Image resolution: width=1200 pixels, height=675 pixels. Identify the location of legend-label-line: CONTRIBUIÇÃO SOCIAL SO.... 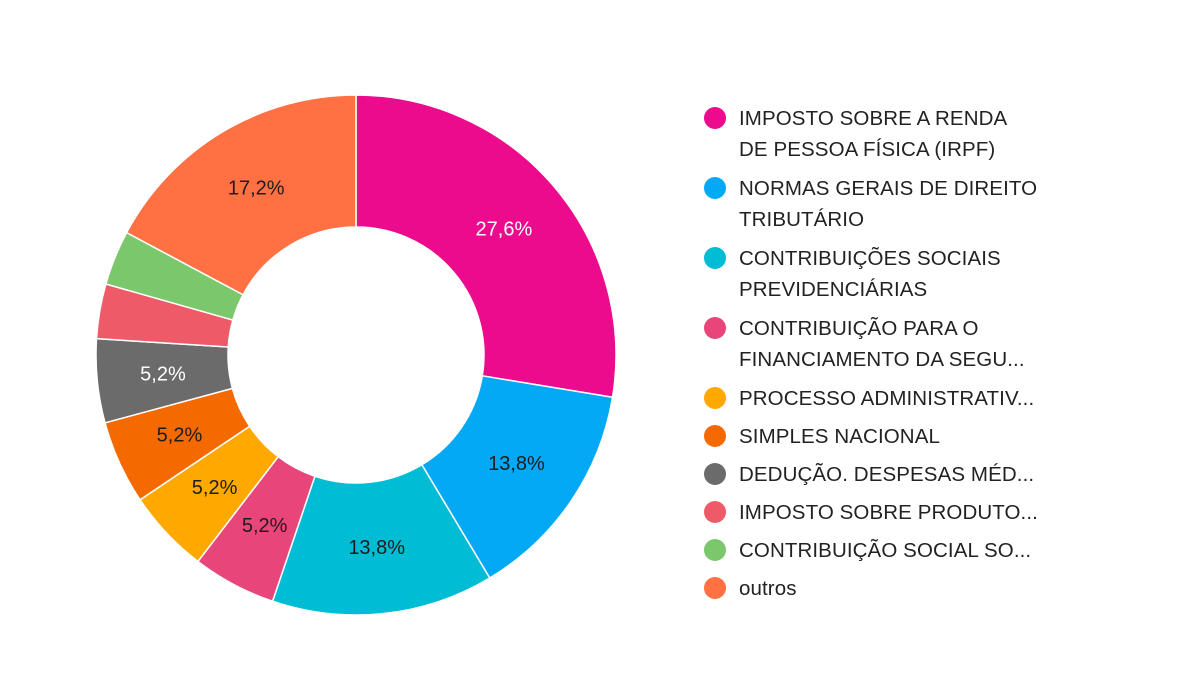
(885, 550).